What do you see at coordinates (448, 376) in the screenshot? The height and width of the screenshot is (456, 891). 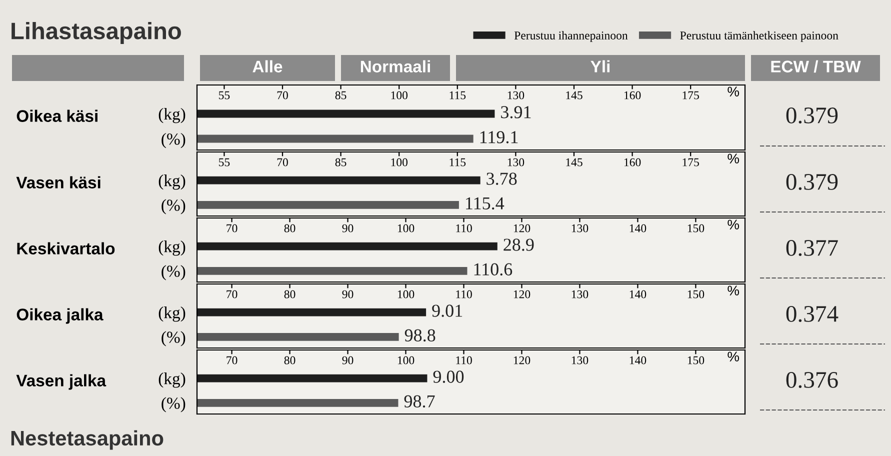 I see `annotation: 9.00` at bounding box center [448, 376].